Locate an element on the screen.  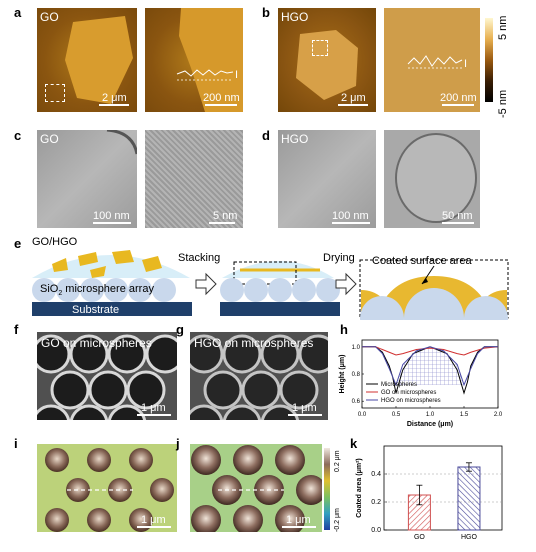
y-tick-label: 0.2 is located at coordinates (376, 502).